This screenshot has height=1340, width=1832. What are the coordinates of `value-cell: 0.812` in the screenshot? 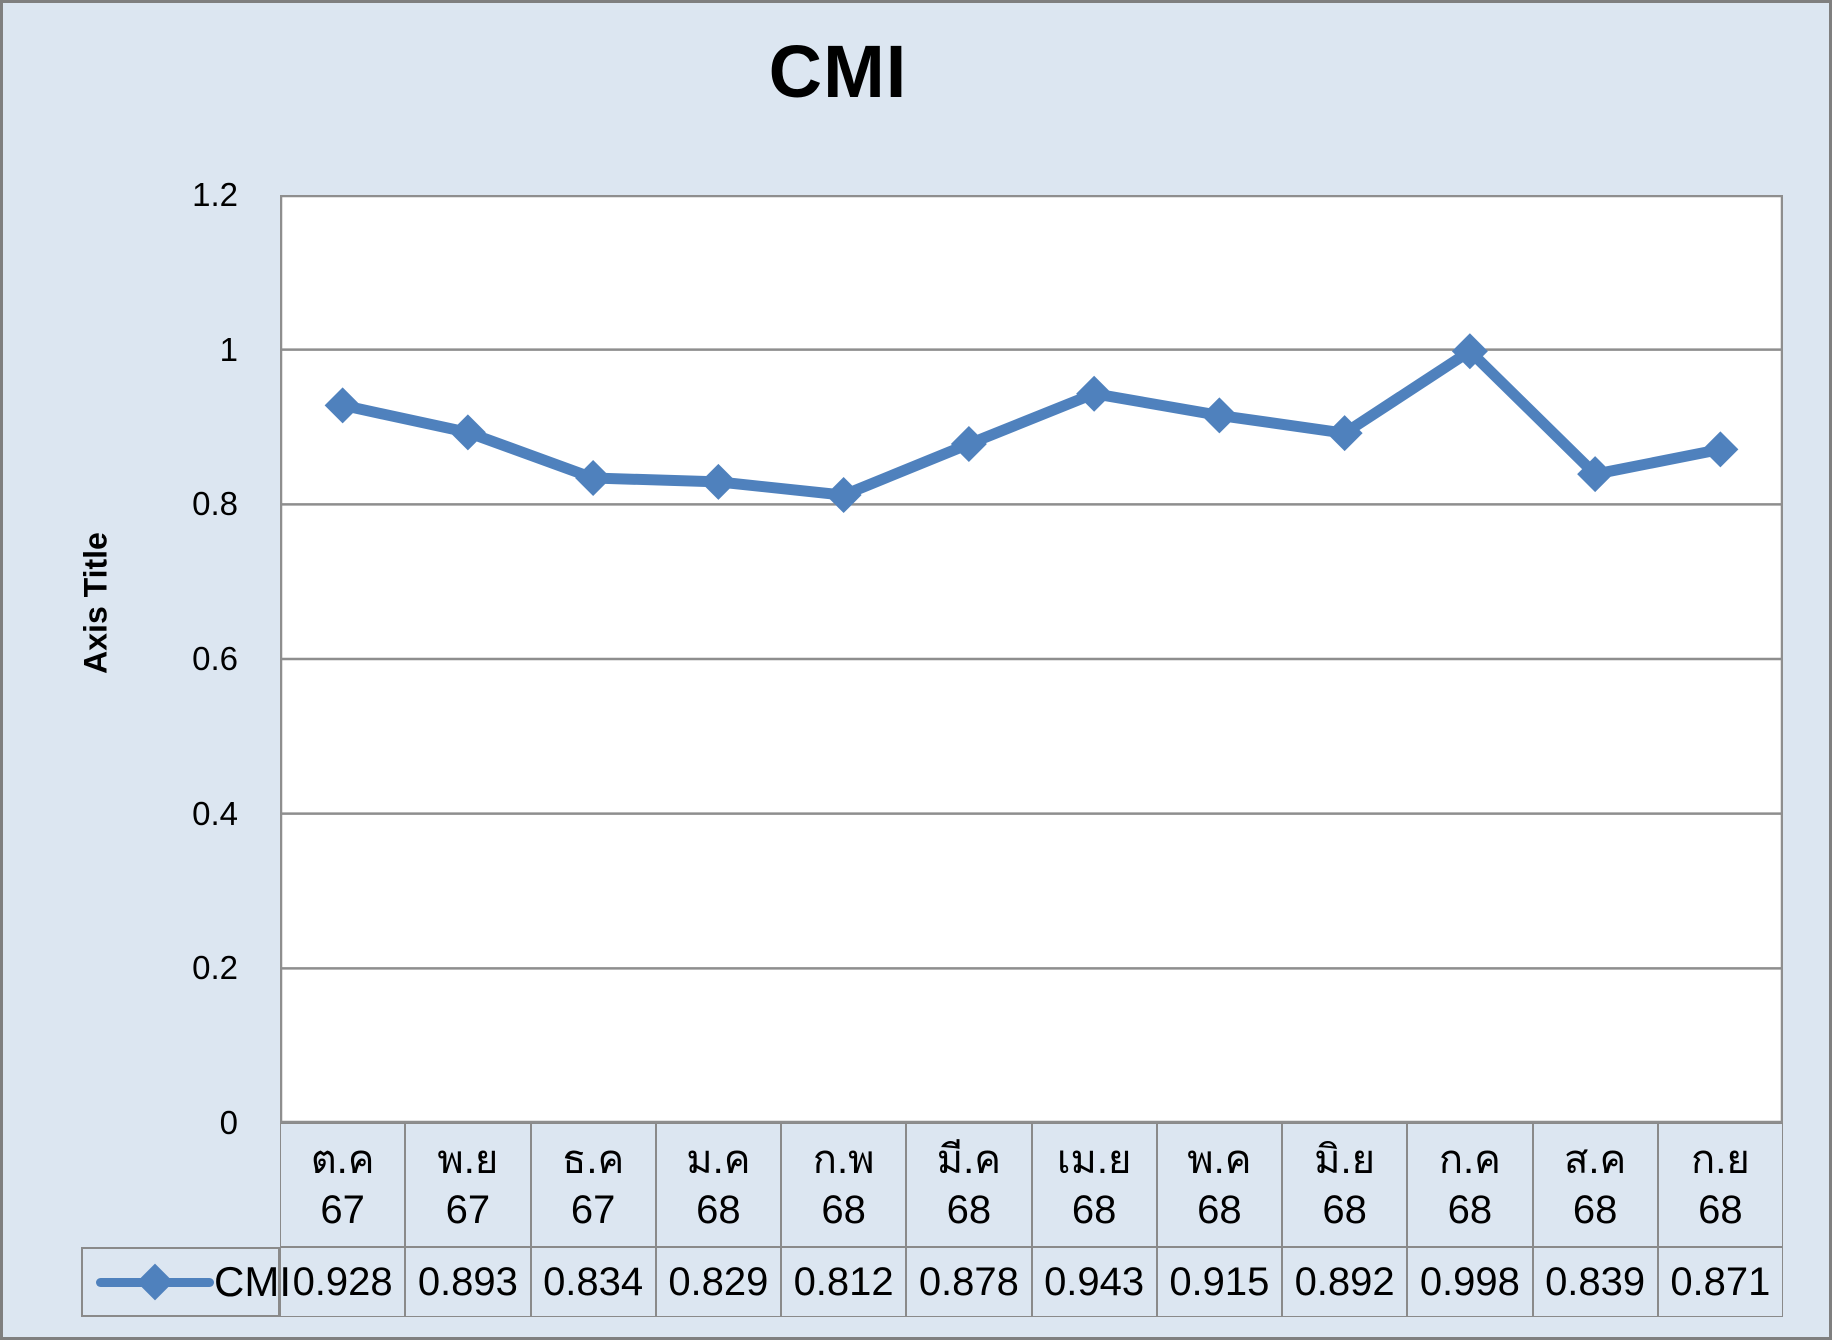 It's located at (844, 1282).